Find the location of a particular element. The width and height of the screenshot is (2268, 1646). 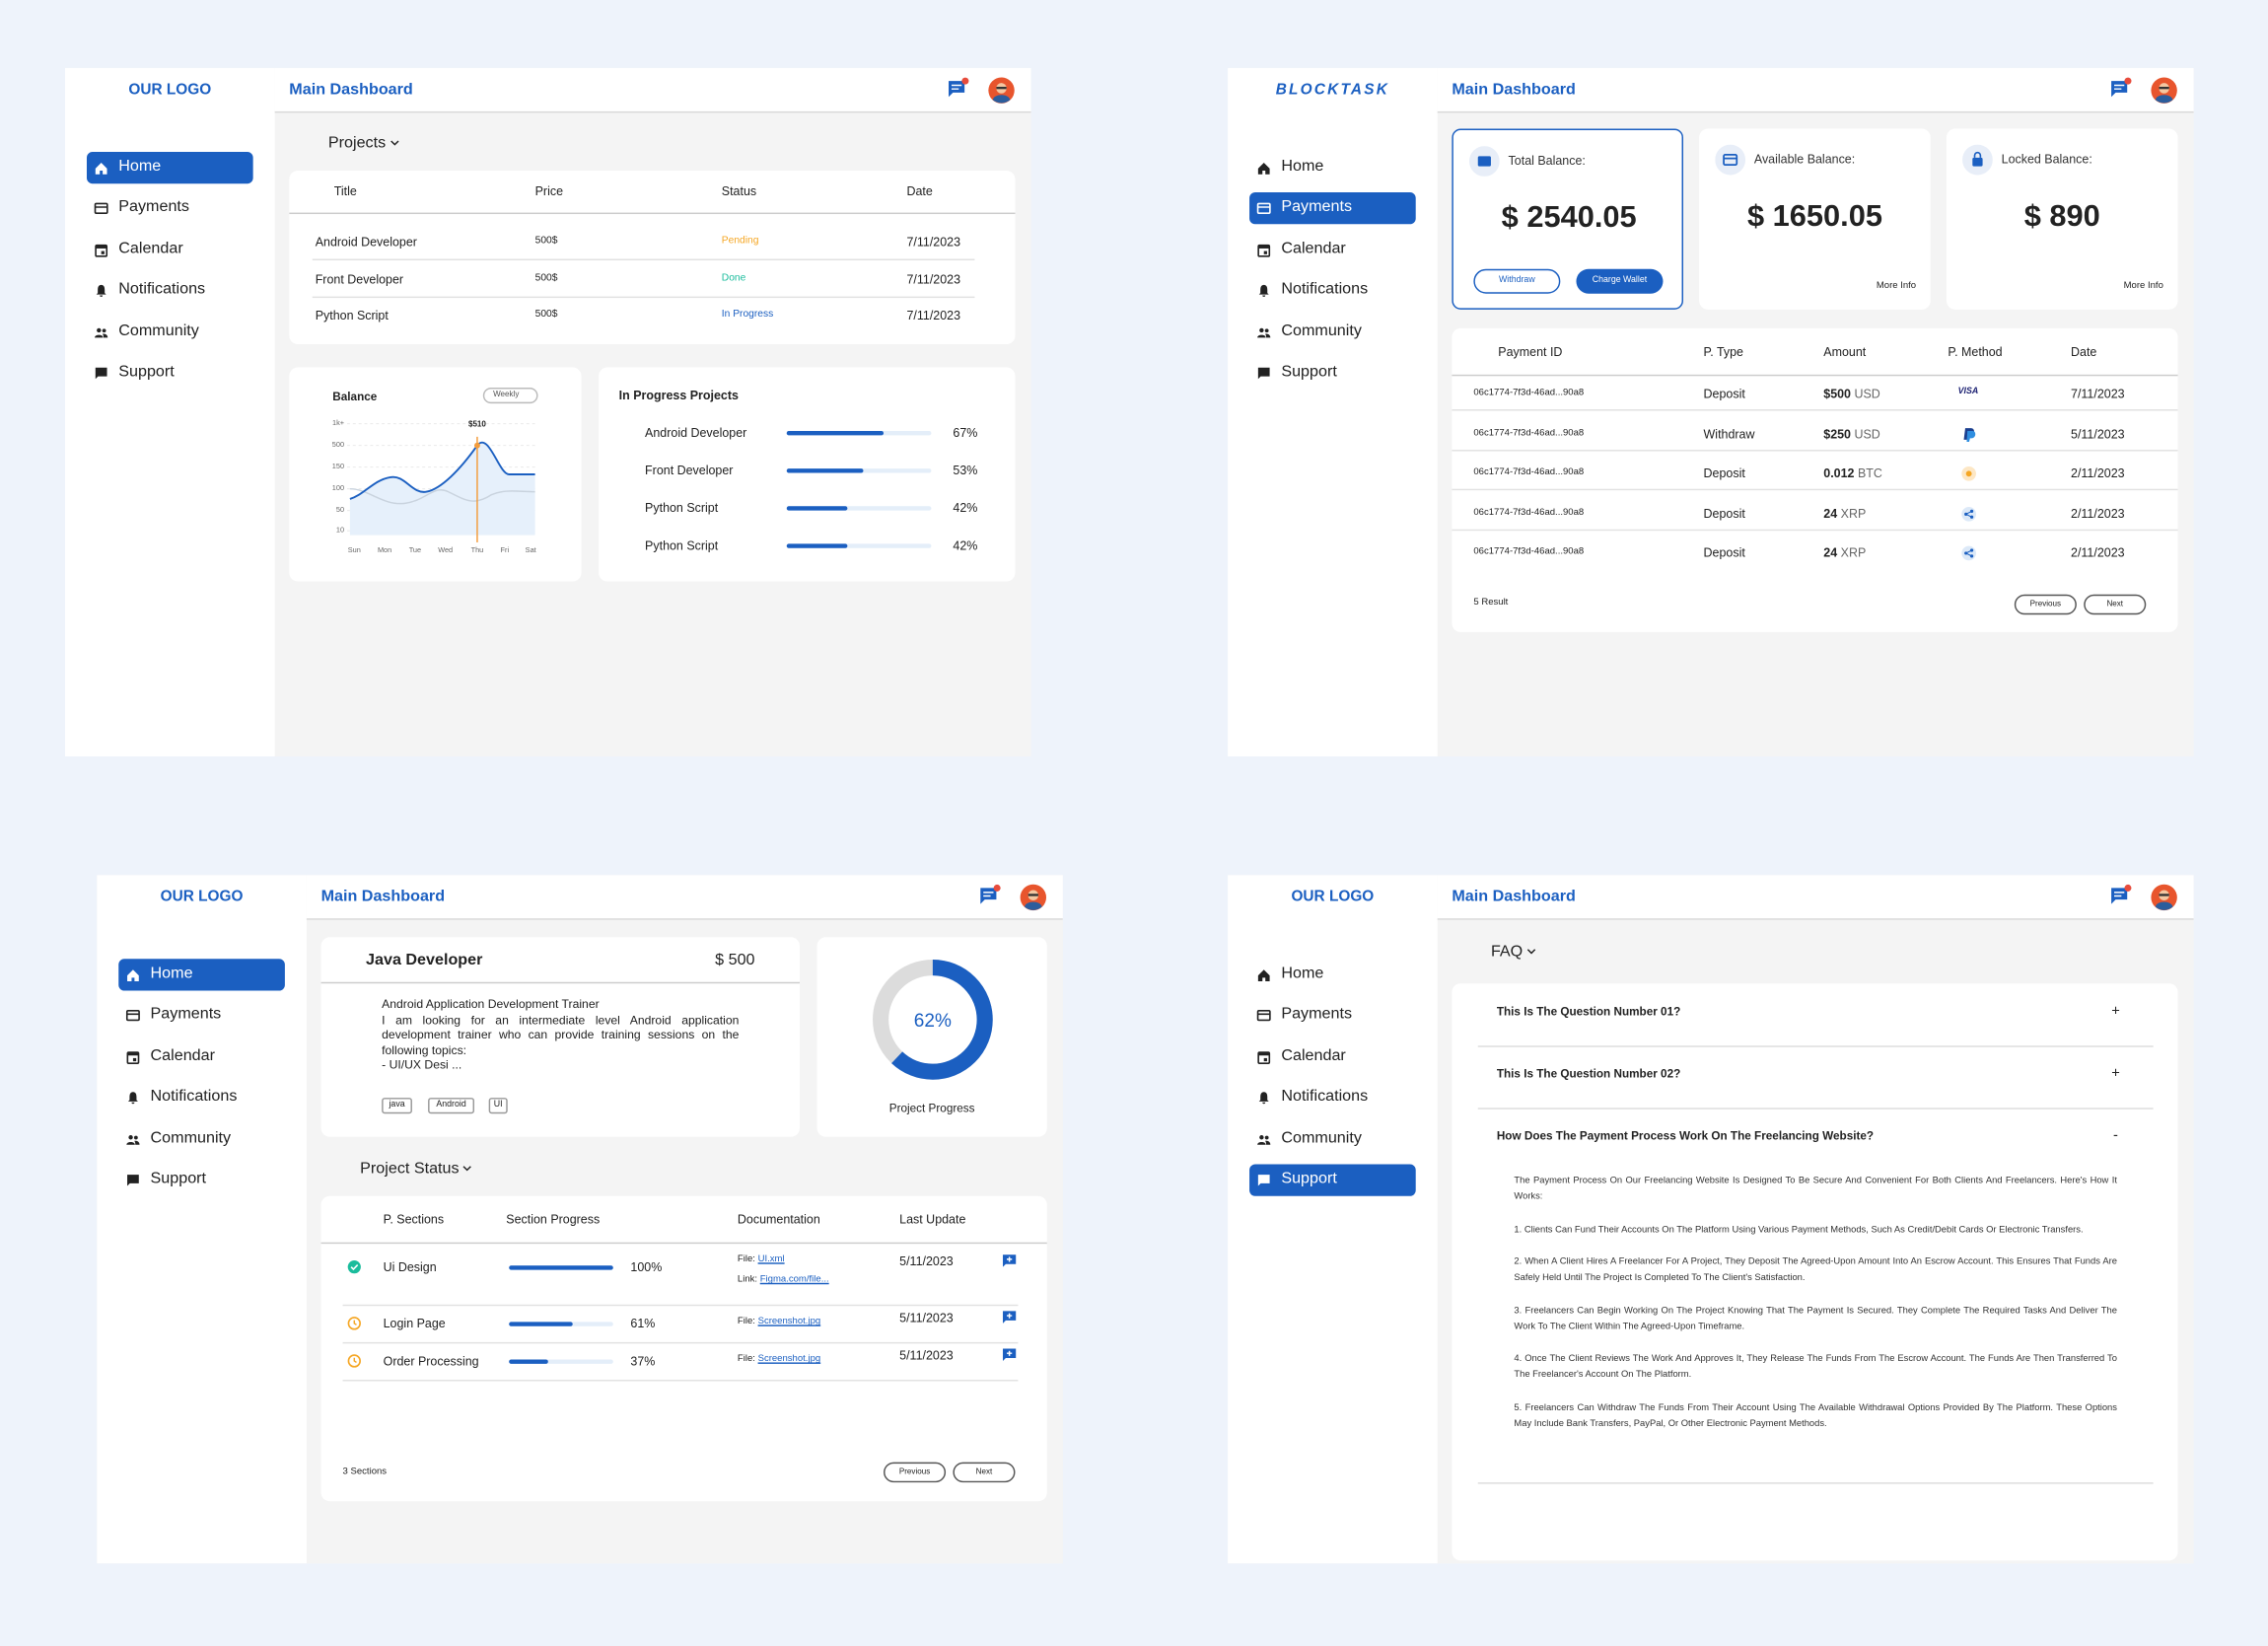

dropdown: Project Status is located at coordinates (416, 1169).